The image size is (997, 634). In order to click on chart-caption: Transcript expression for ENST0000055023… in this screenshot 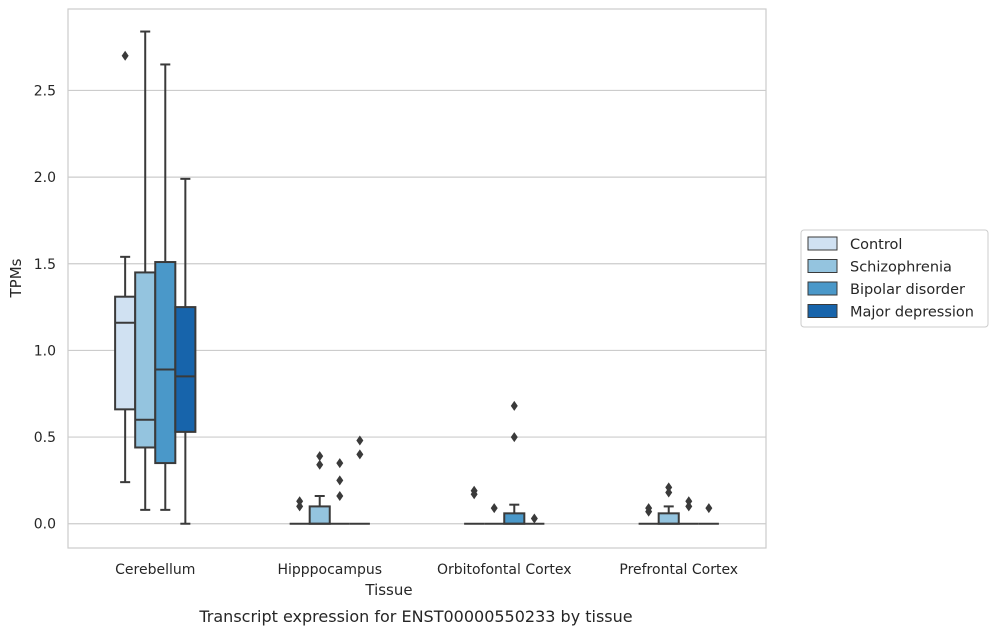, I will do `click(415, 616)`.